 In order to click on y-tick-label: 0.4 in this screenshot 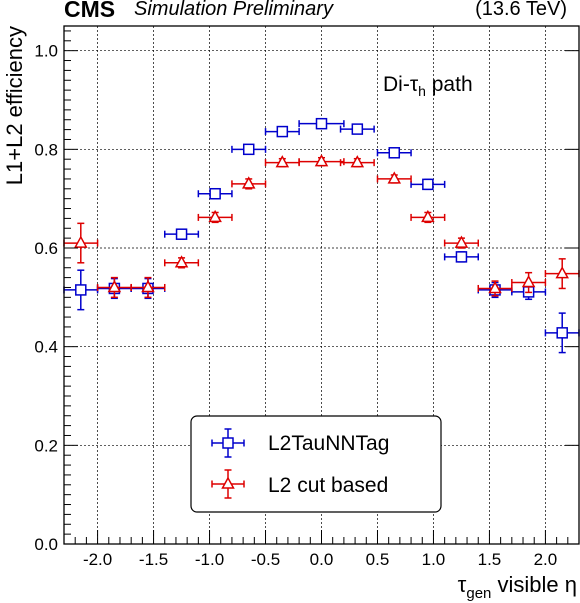, I will do `click(46, 347)`.